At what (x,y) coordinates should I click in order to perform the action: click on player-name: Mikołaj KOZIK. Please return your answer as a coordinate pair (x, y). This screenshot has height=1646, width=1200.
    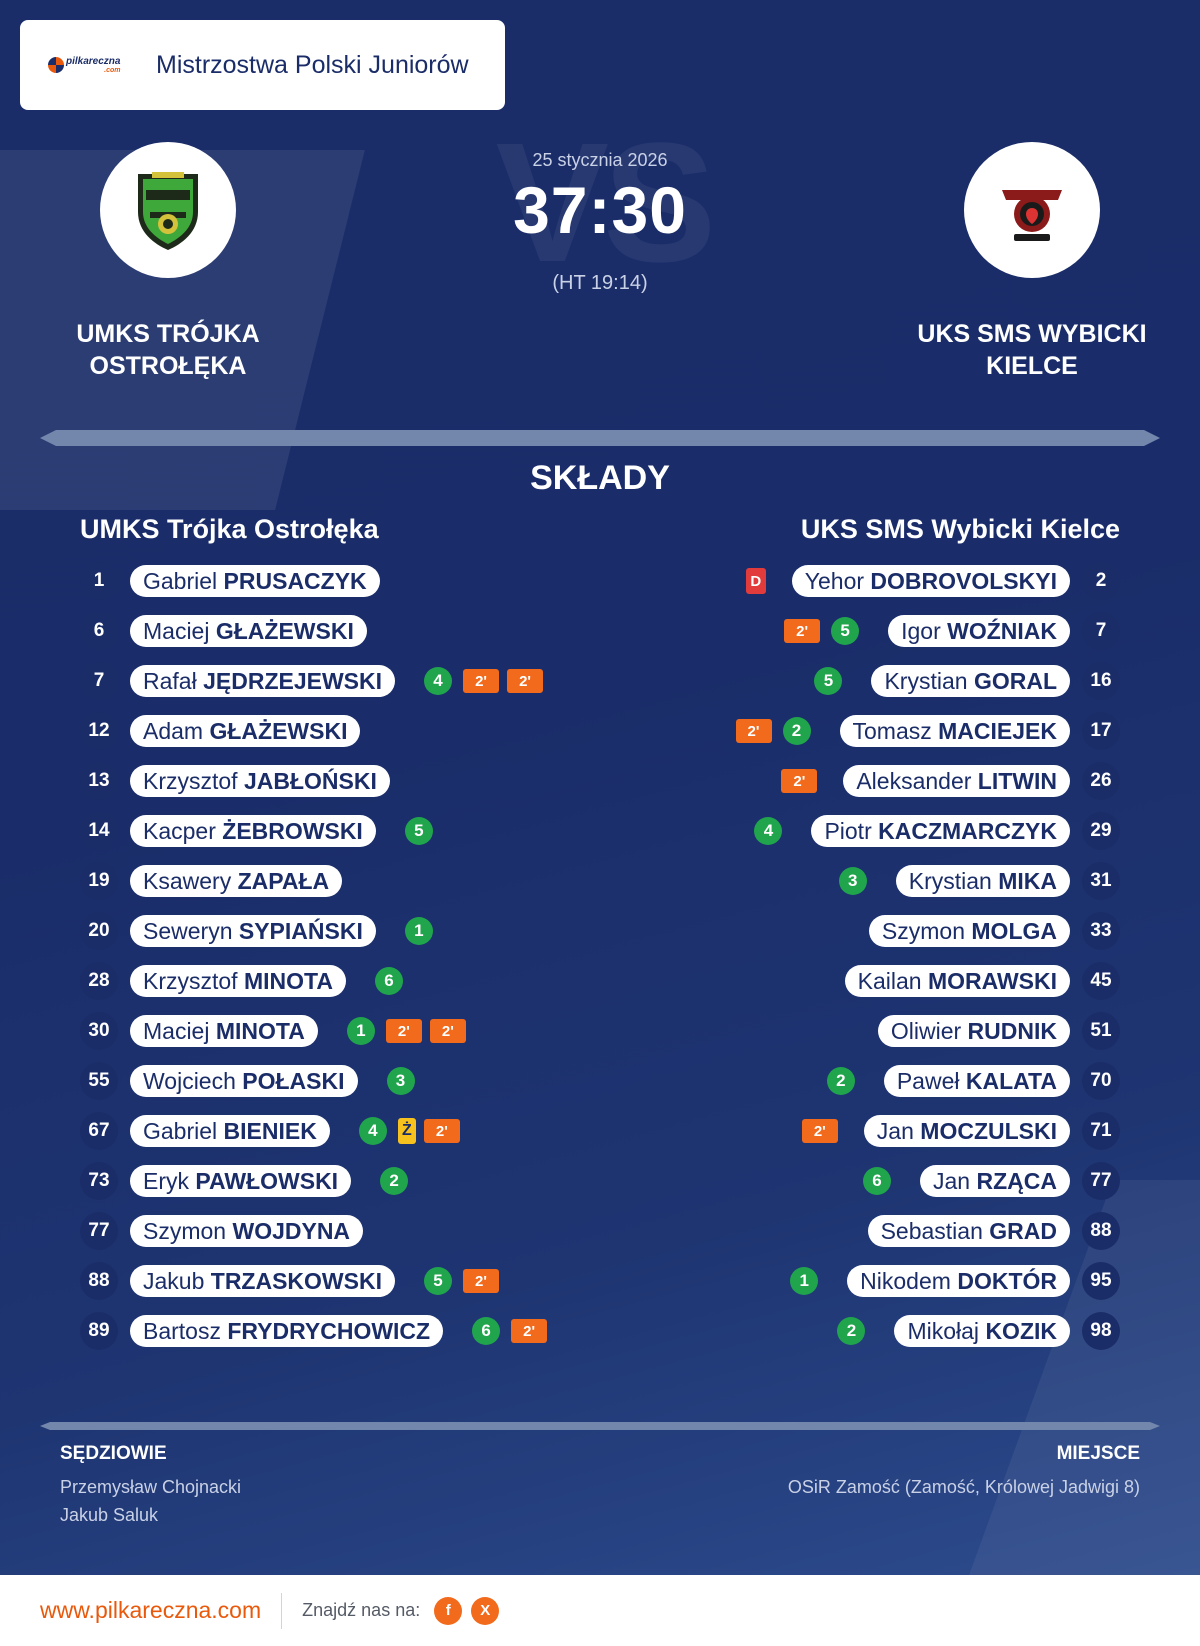
    Looking at the image, I should click on (982, 1331).